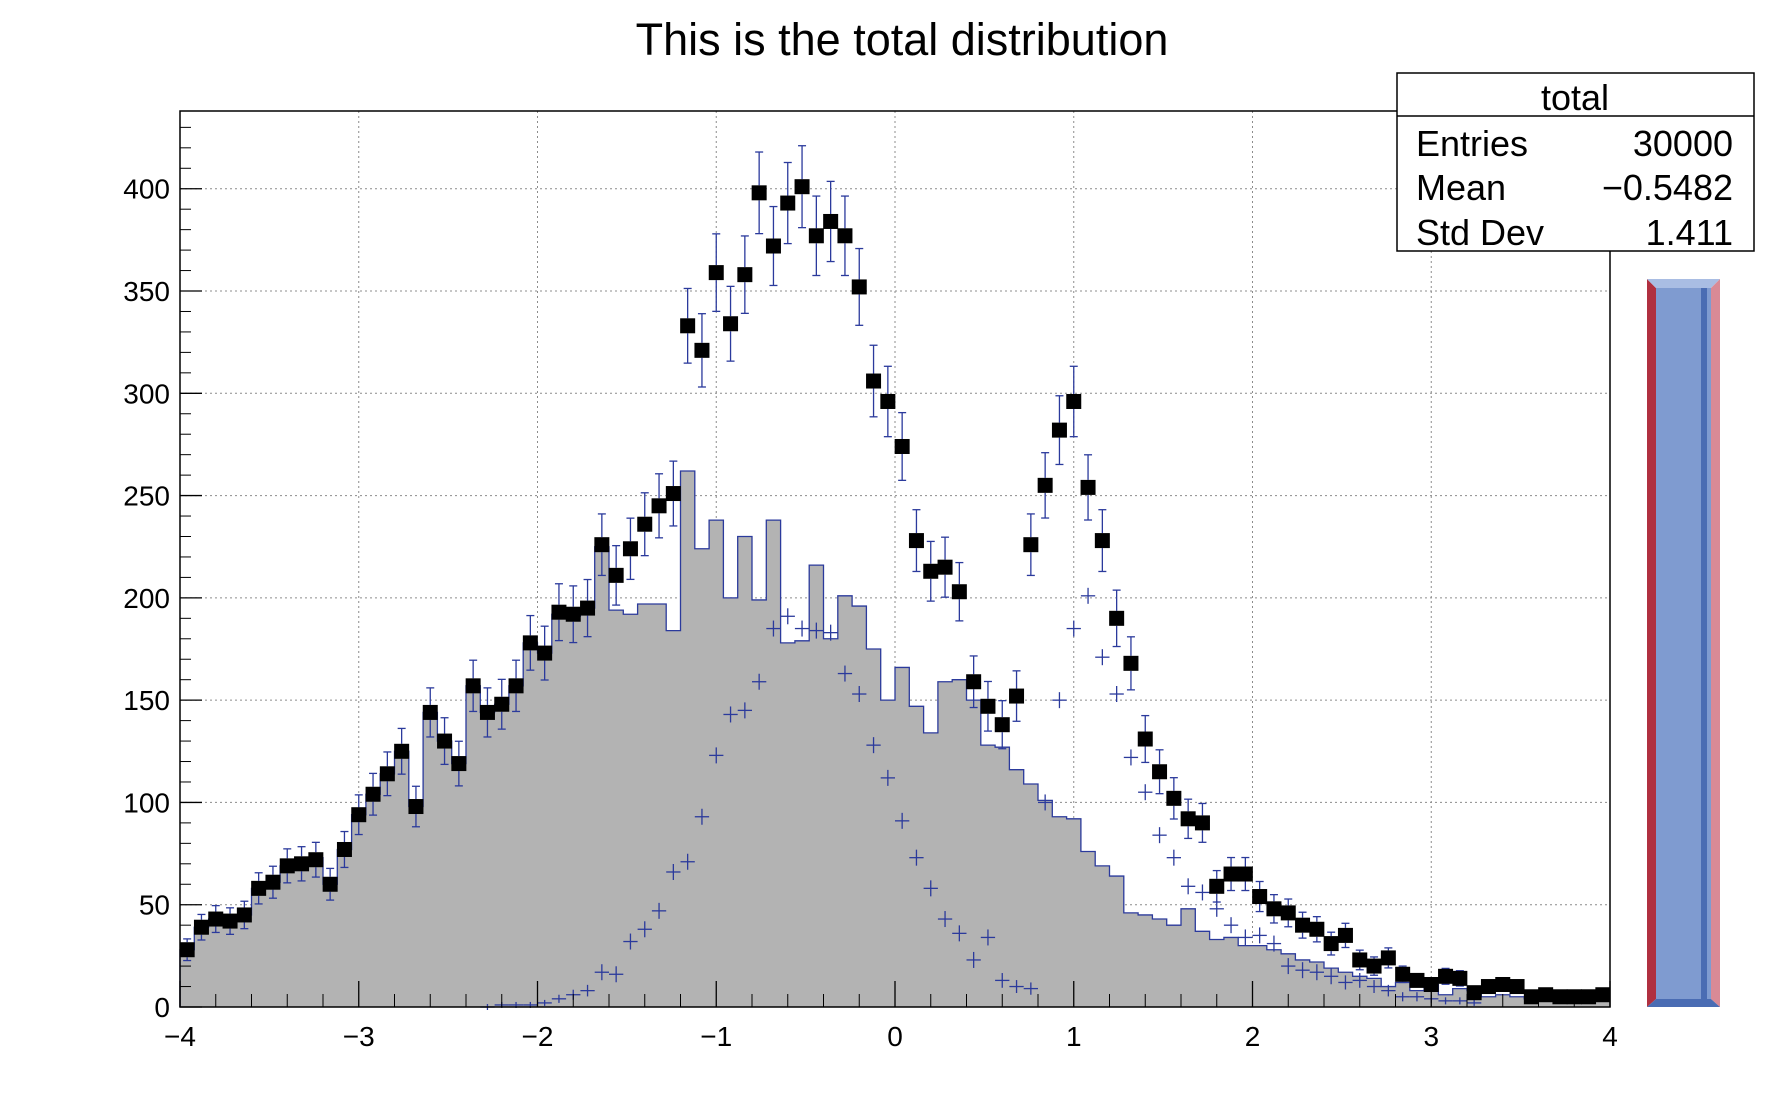 This screenshot has height=1116, width=1788. Describe the element at coordinates (1253, 1036) in the screenshot. I see `x-tick-label: 2` at that location.